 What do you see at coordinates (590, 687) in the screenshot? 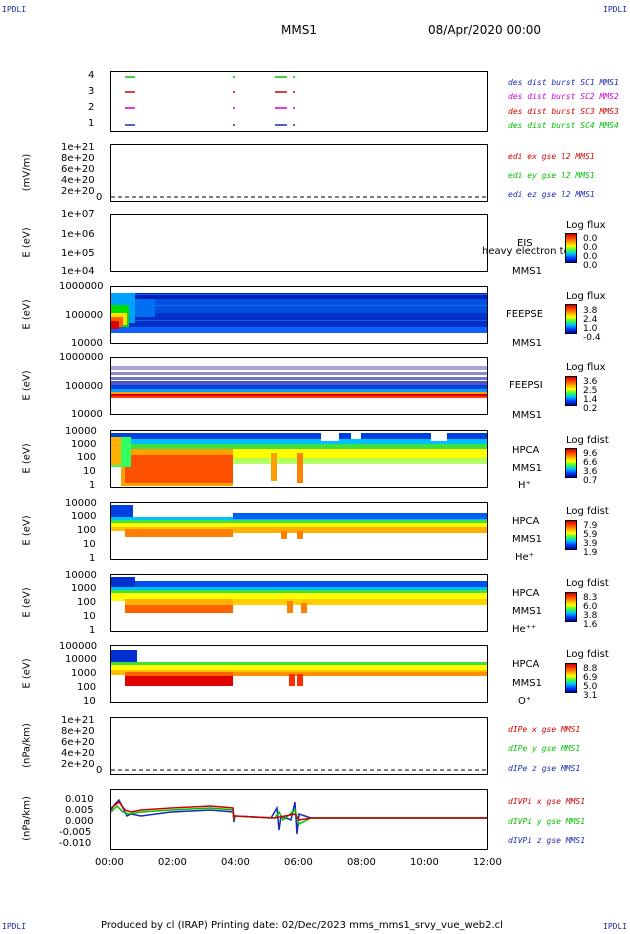
I see `p9-cb-value: 5.0` at bounding box center [590, 687].